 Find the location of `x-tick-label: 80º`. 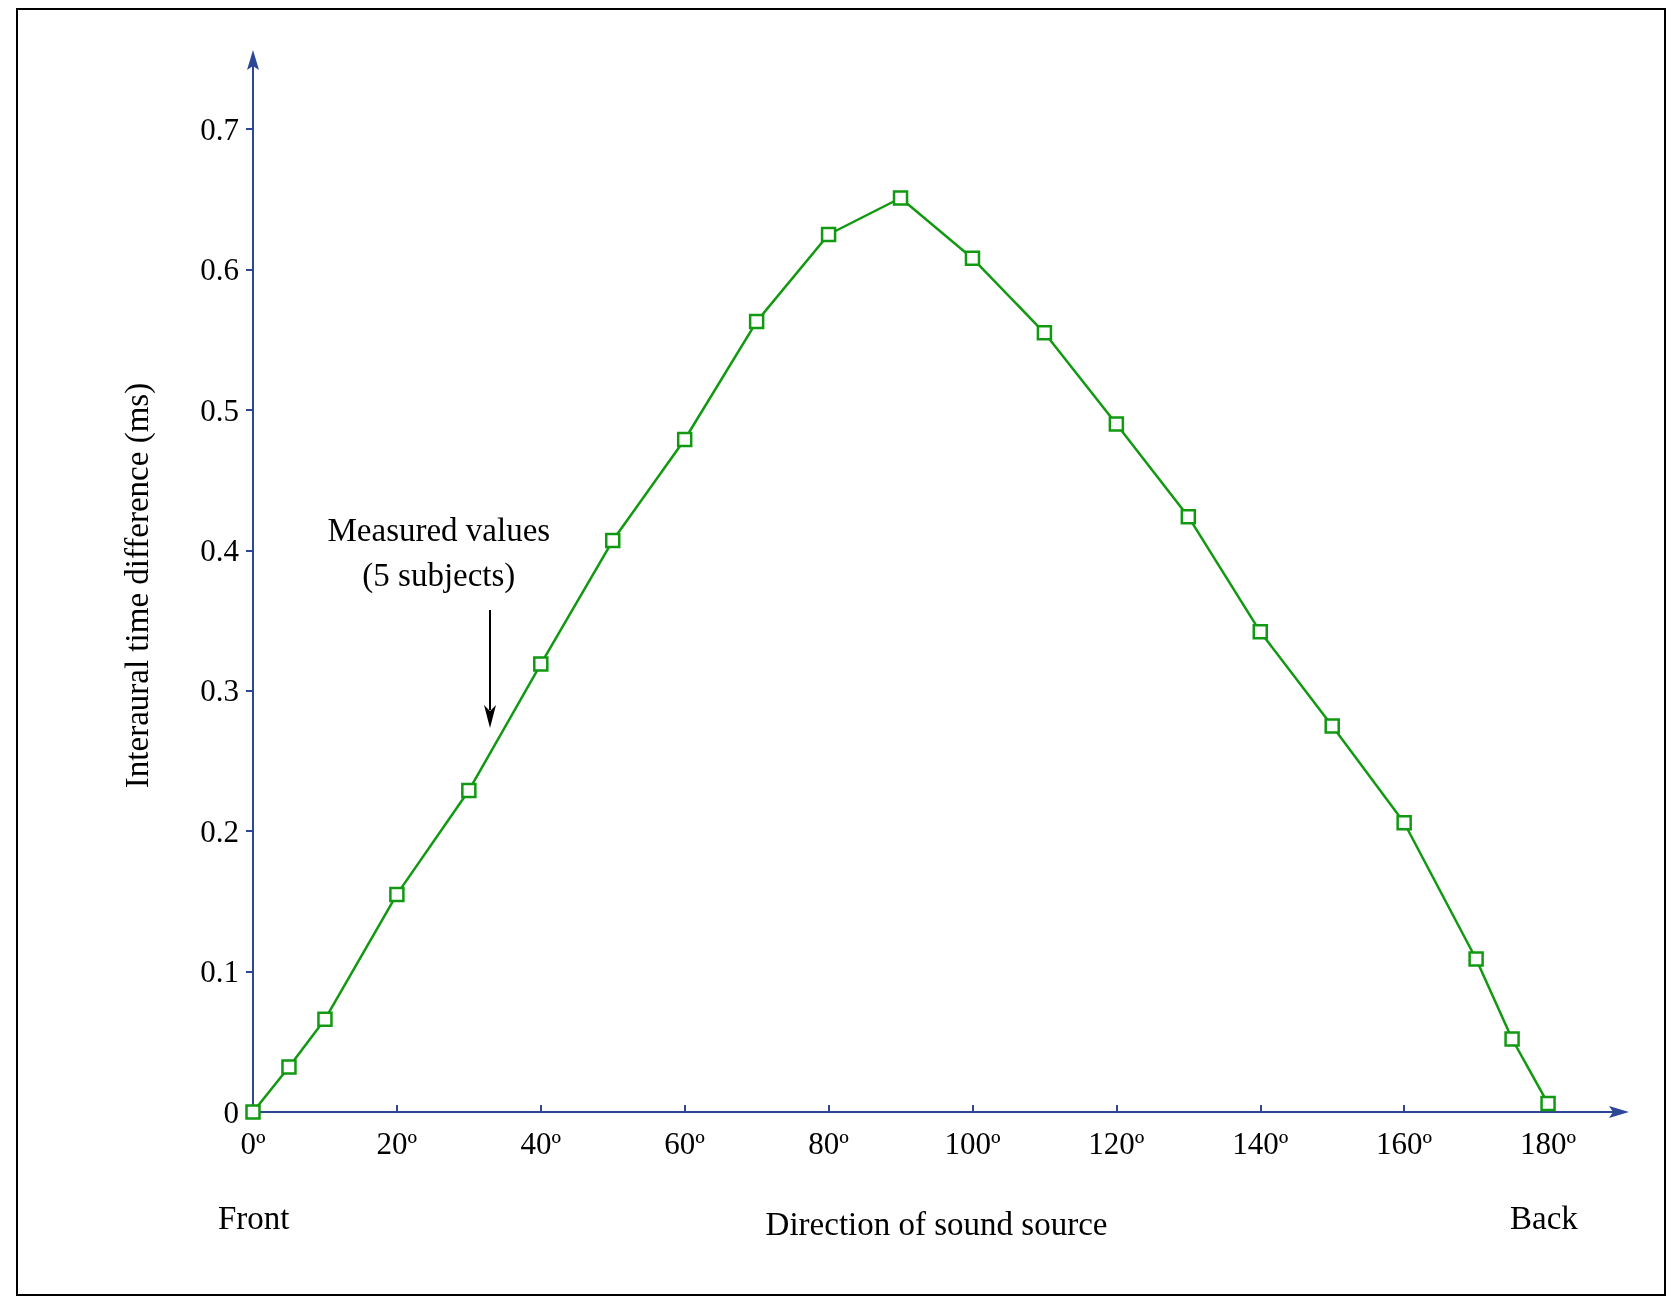

x-tick-label: 80º is located at coordinates (829, 1143).